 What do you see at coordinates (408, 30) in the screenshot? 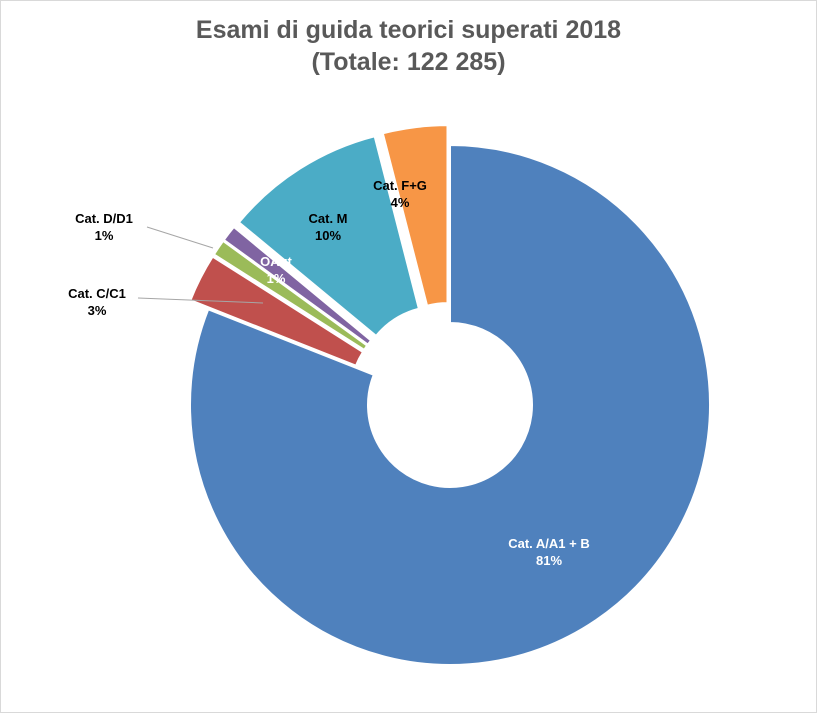
I see `chart-title: Esami di guida teorici superati 2018` at bounding box center [408, 30].